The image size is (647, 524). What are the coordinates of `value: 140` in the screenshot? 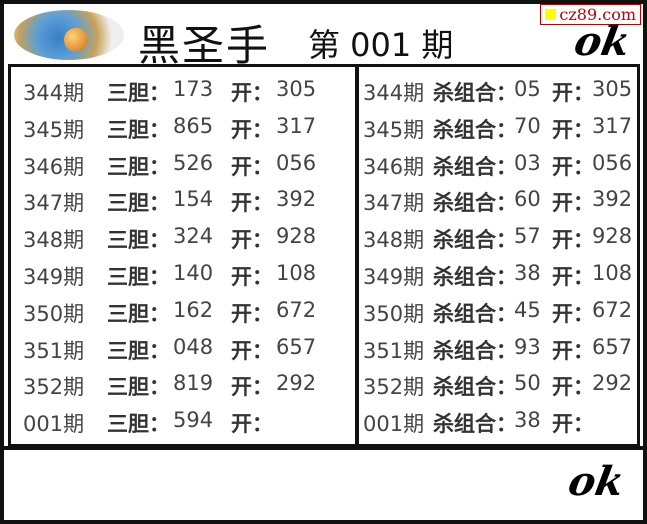 It's located at (193, 273).